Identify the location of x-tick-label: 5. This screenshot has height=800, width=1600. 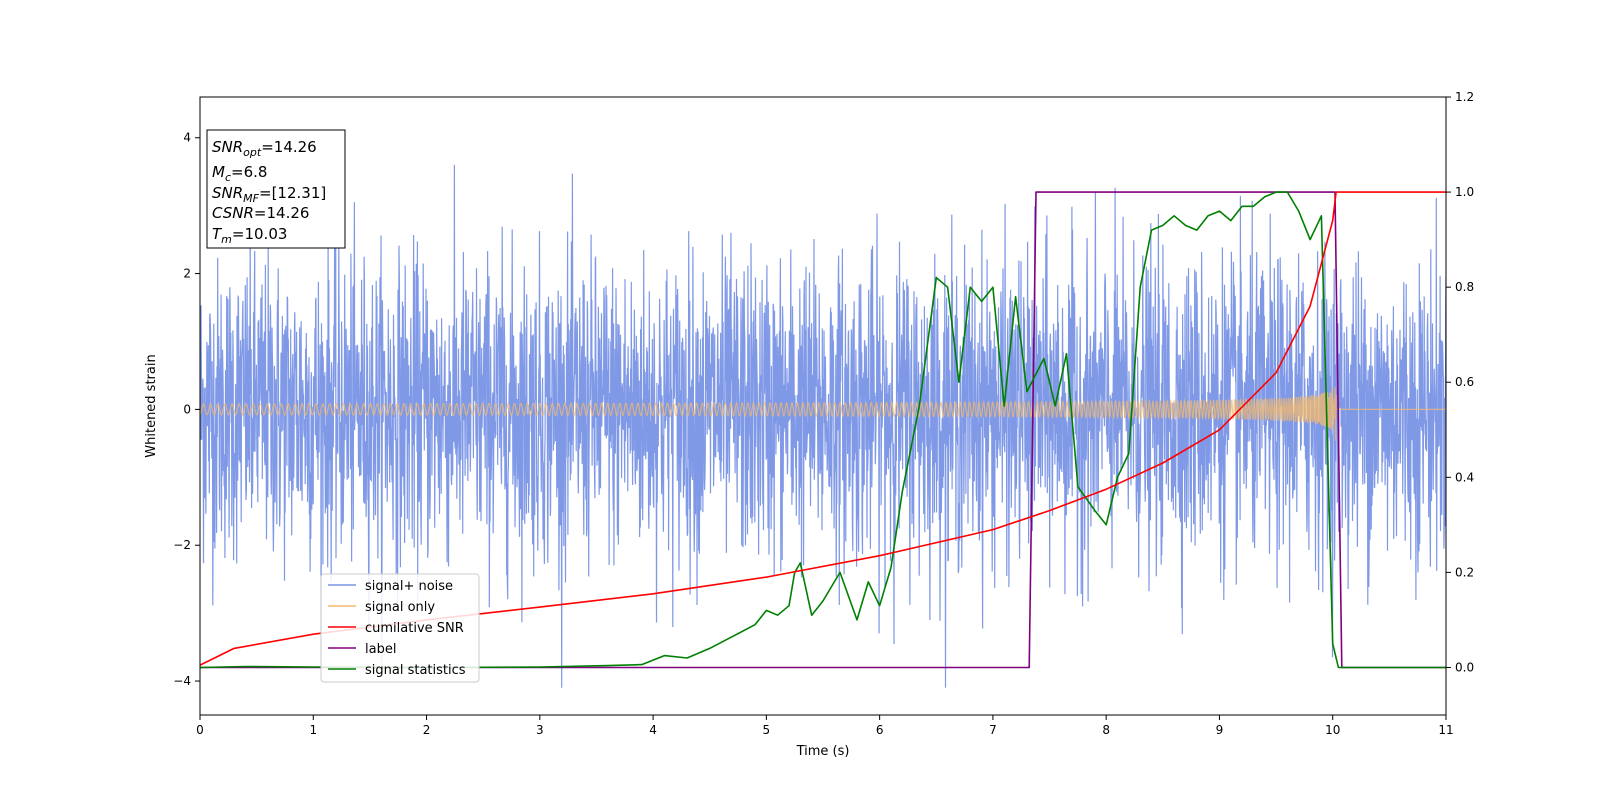
(767, 730).